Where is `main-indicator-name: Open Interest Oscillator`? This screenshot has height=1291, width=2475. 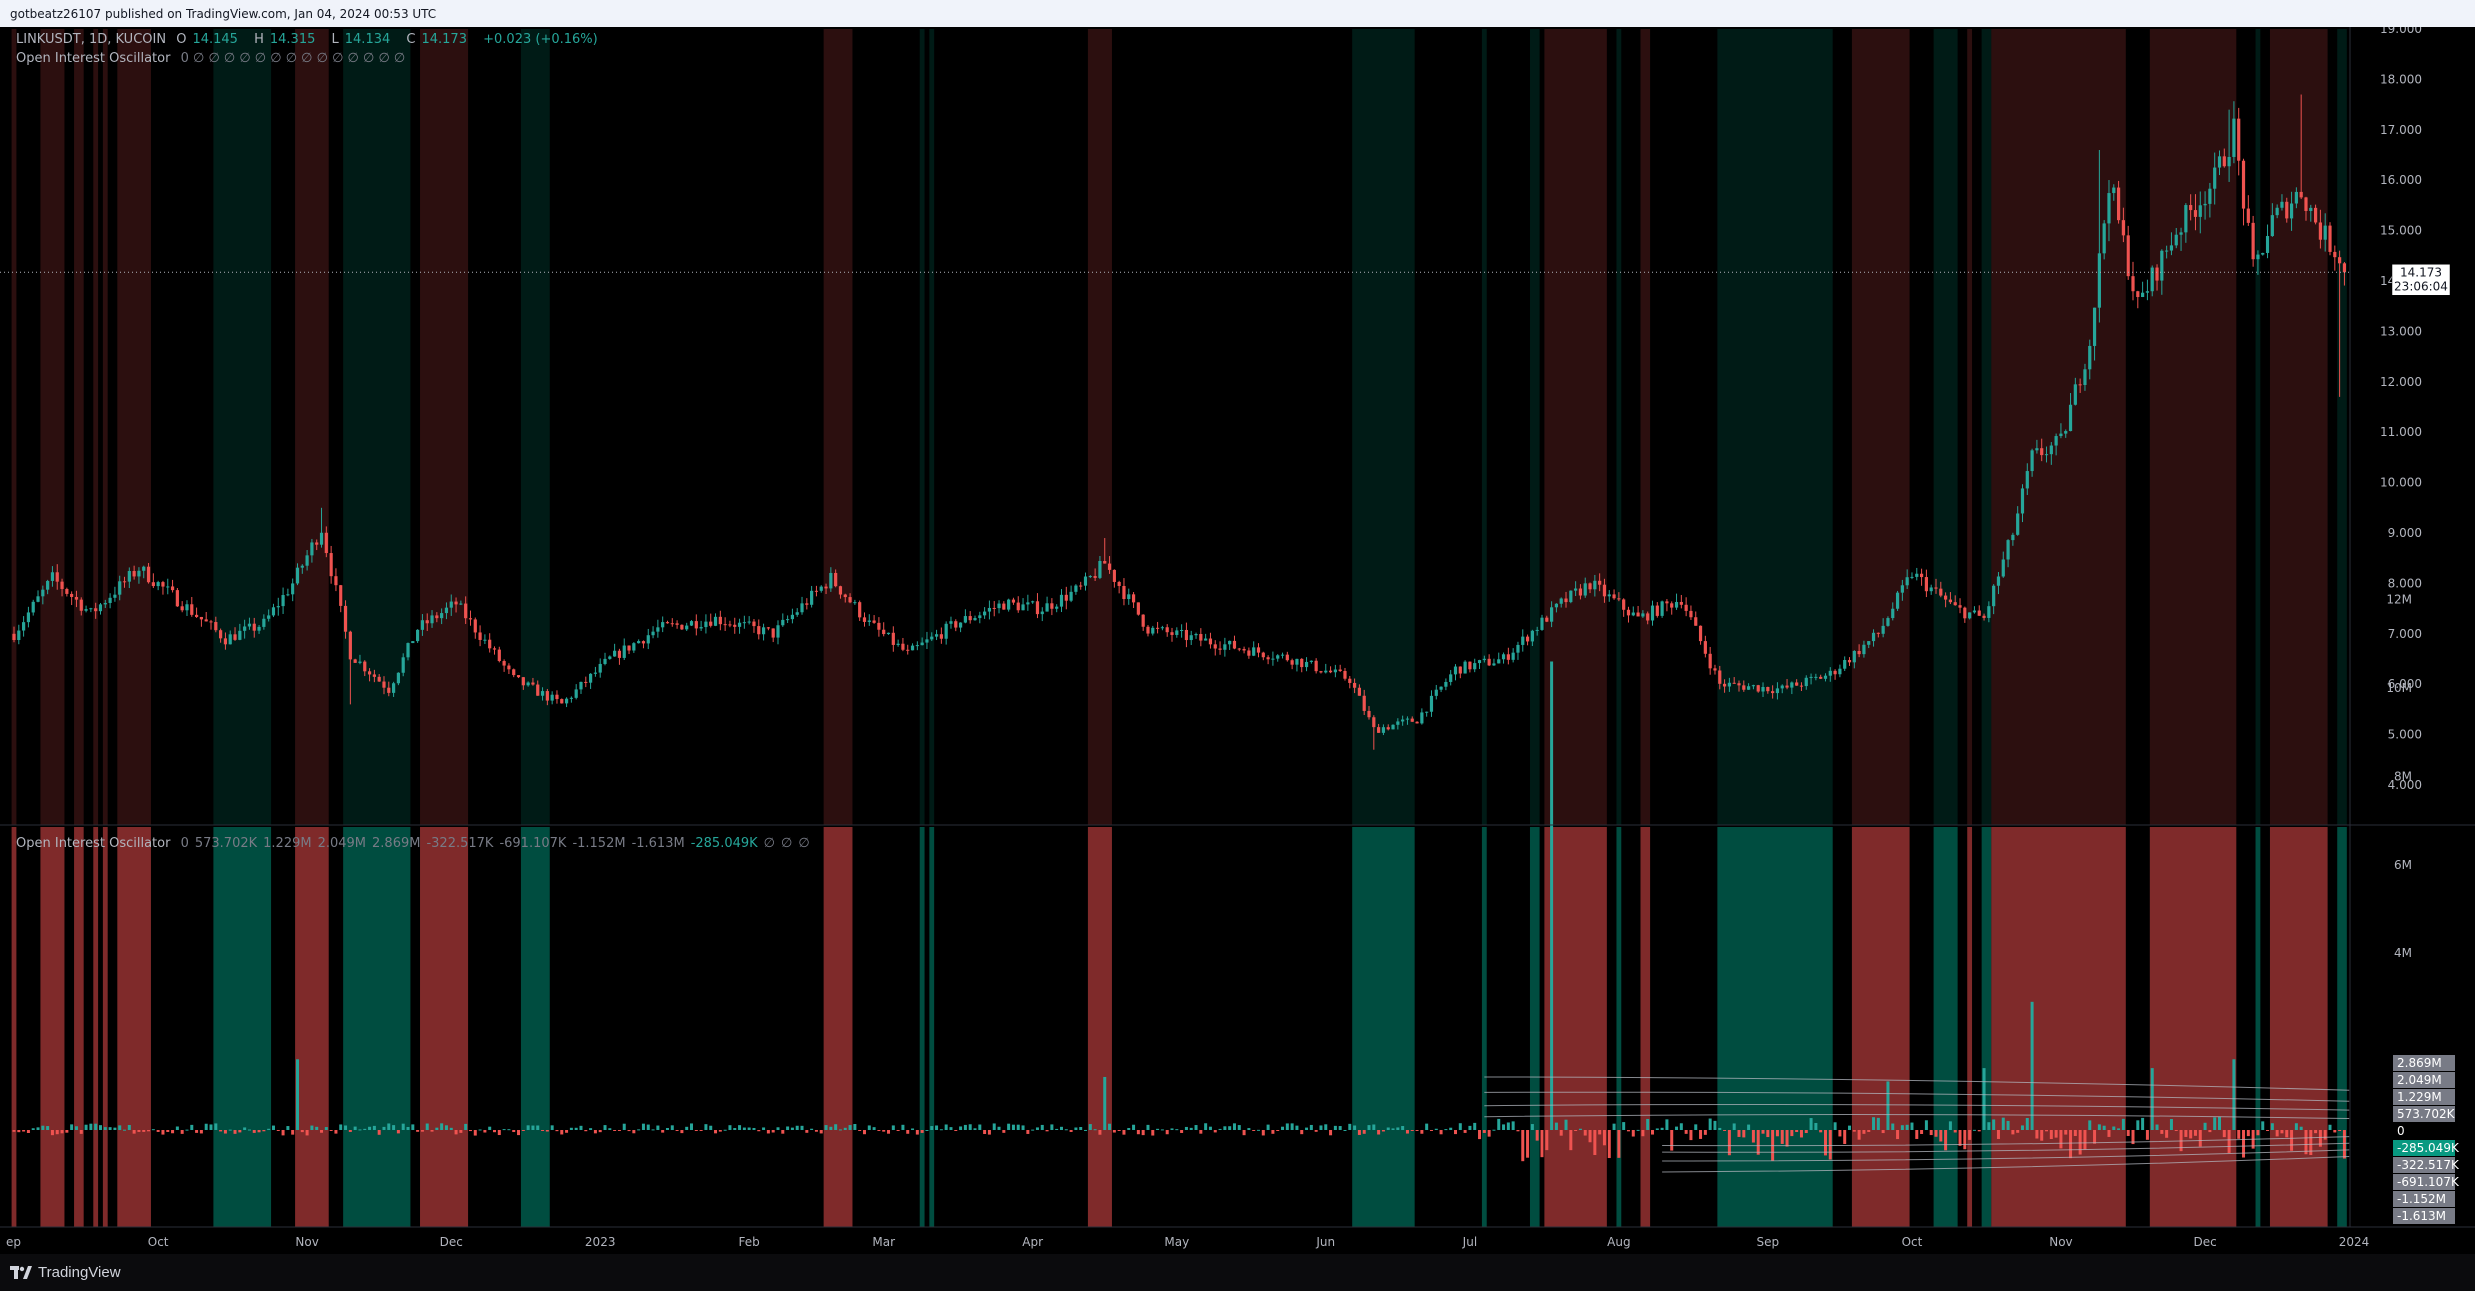
main-indicator-name: Open Interest Oscillator is located at coordinates (93, 58).